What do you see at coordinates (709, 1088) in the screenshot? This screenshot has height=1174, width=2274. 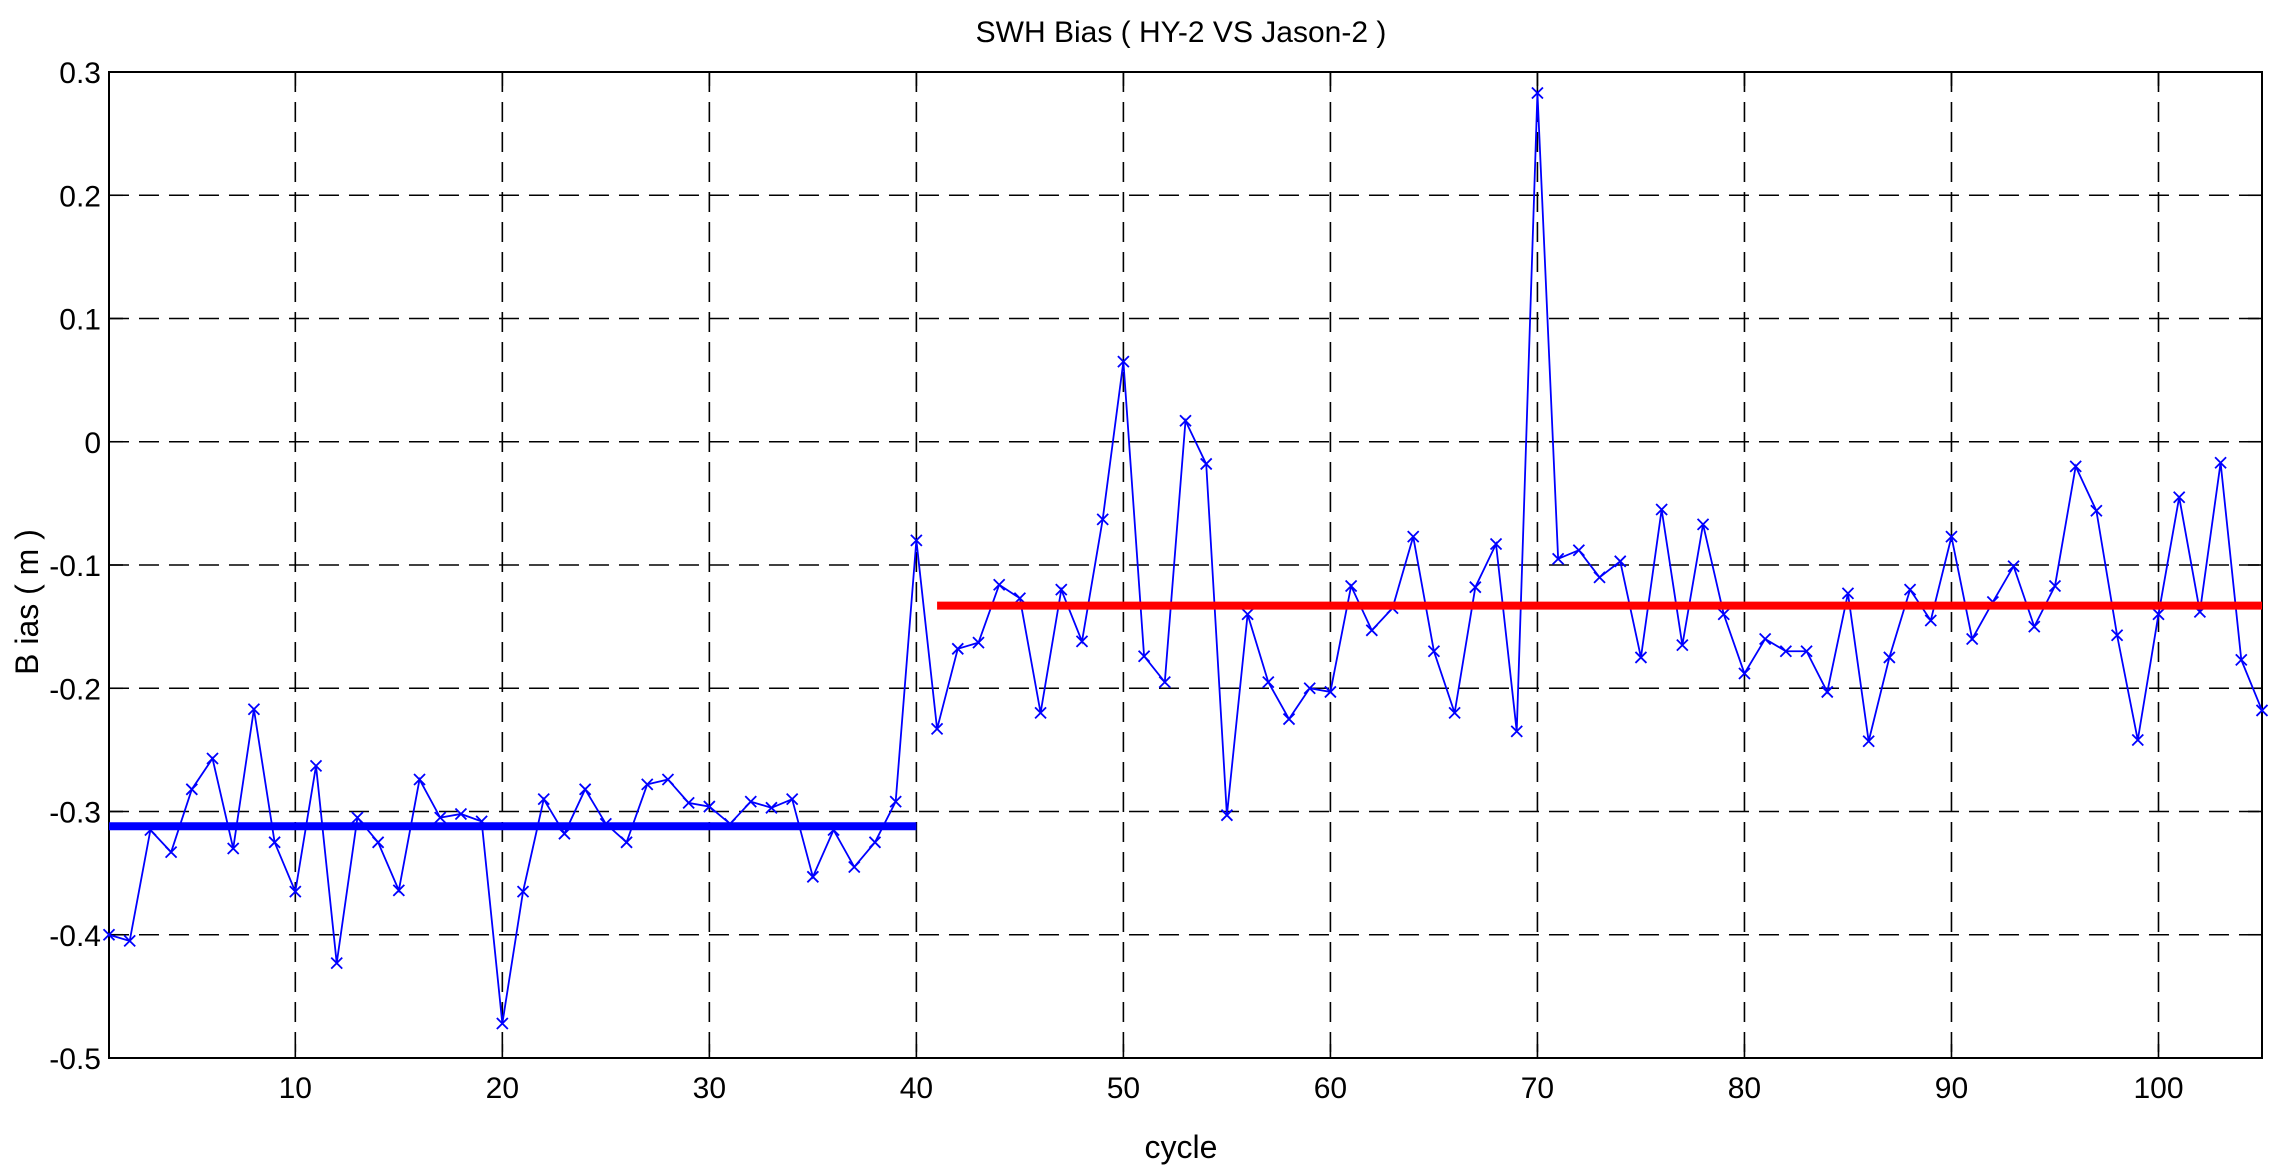 I see `x-tick-label: 30` at bounding box center [709, 1088].